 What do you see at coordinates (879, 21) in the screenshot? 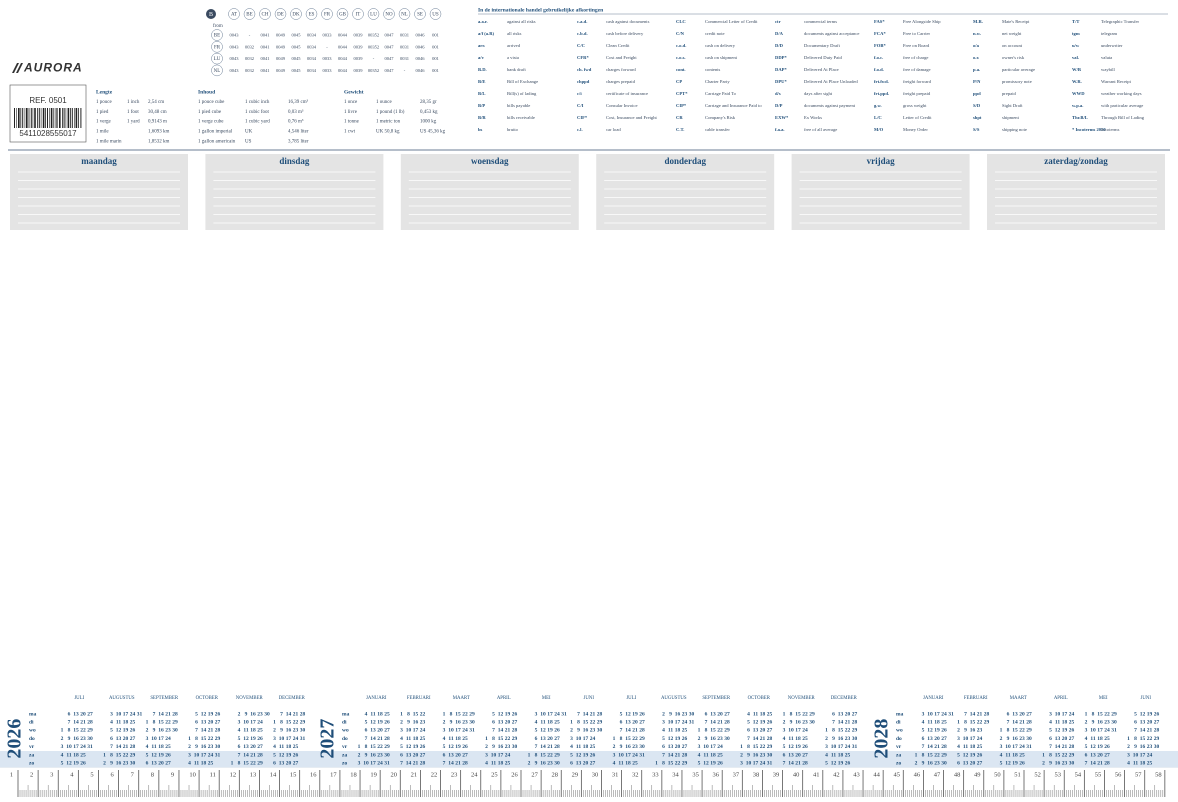
I see `abbreviation: FAS*` at bounding box center [879, 21].